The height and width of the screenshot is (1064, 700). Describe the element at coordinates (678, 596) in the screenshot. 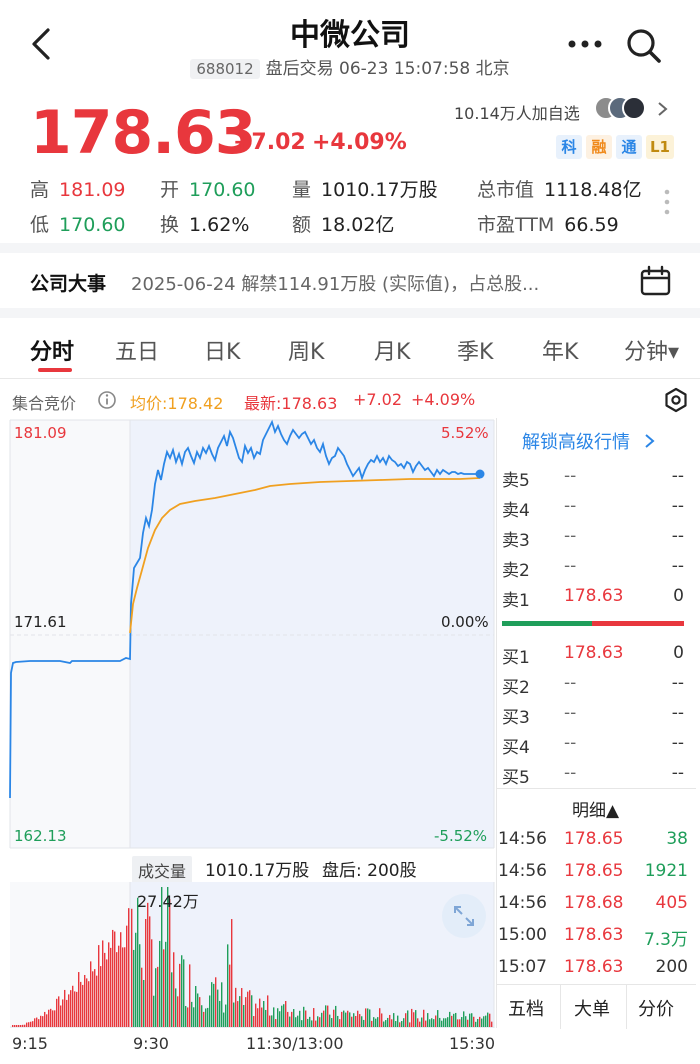

I see `ask-volume: 0` at that location.